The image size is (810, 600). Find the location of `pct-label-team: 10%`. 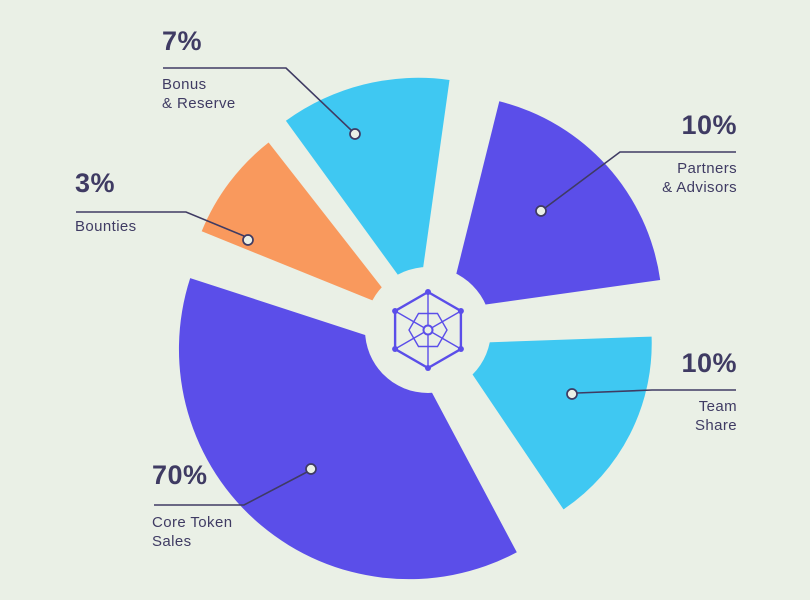

pct-label-team: 10% is located at coordinates (709, 363).